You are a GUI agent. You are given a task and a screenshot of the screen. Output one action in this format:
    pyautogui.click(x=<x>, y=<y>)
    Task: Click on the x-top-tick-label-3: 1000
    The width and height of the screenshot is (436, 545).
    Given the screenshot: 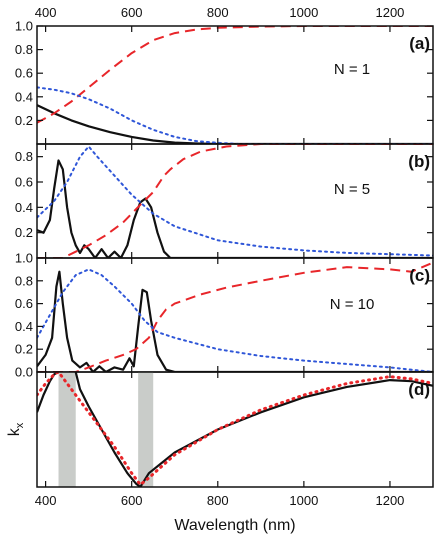 What is the action you would take?
    pyautogui.click(x=303, y=12)
    